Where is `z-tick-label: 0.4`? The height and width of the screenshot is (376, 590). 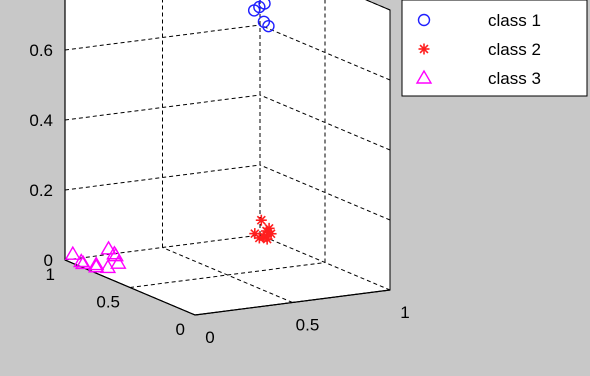
z-tick-label: 0.4 is located at coordinates (41, 120).